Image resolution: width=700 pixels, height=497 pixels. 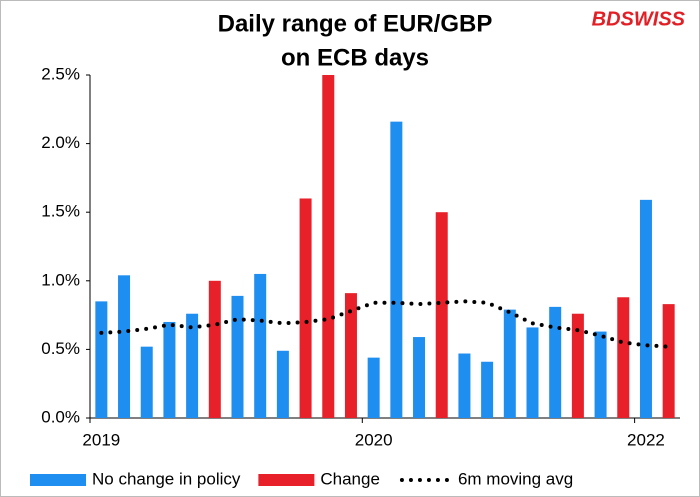 What do you see at coordinates (355, 23) in the screenshot?
I see `chart-title: Daily range of EUR/GBP` at bounding box center [355, 23].